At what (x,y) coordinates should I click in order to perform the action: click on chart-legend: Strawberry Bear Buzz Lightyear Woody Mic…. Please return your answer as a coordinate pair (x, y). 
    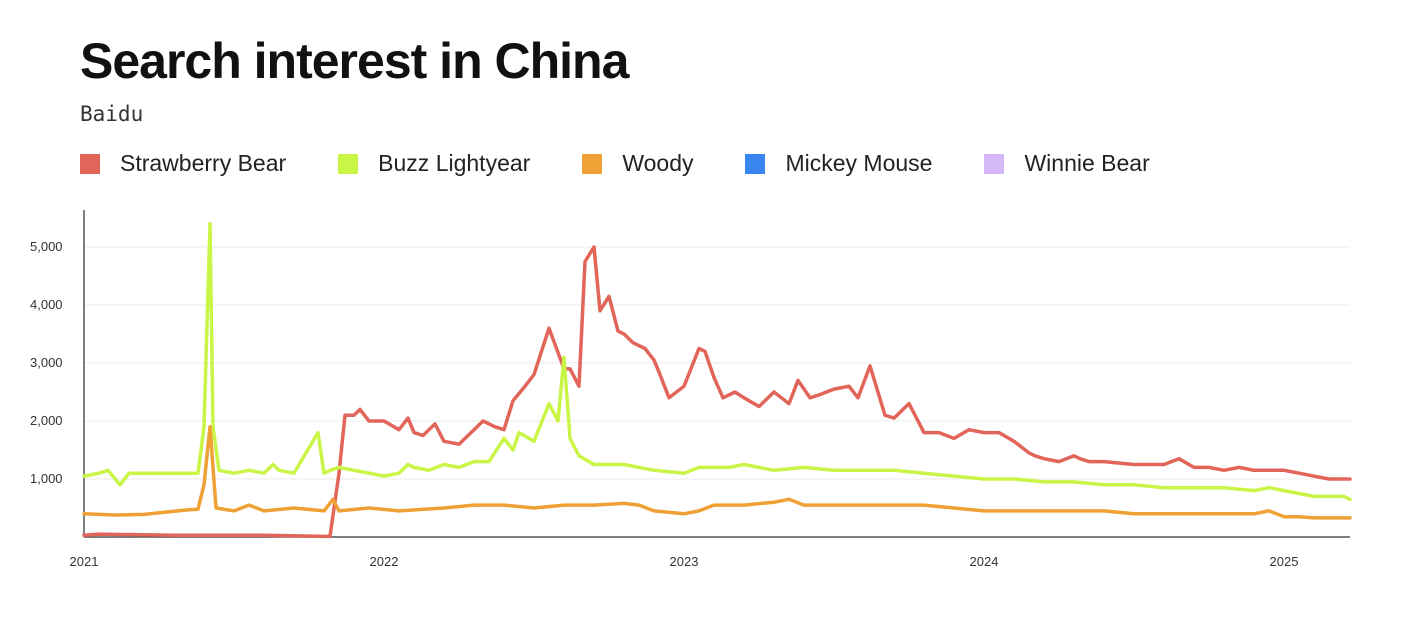
    Looking at the image, I should click on (641, 163).